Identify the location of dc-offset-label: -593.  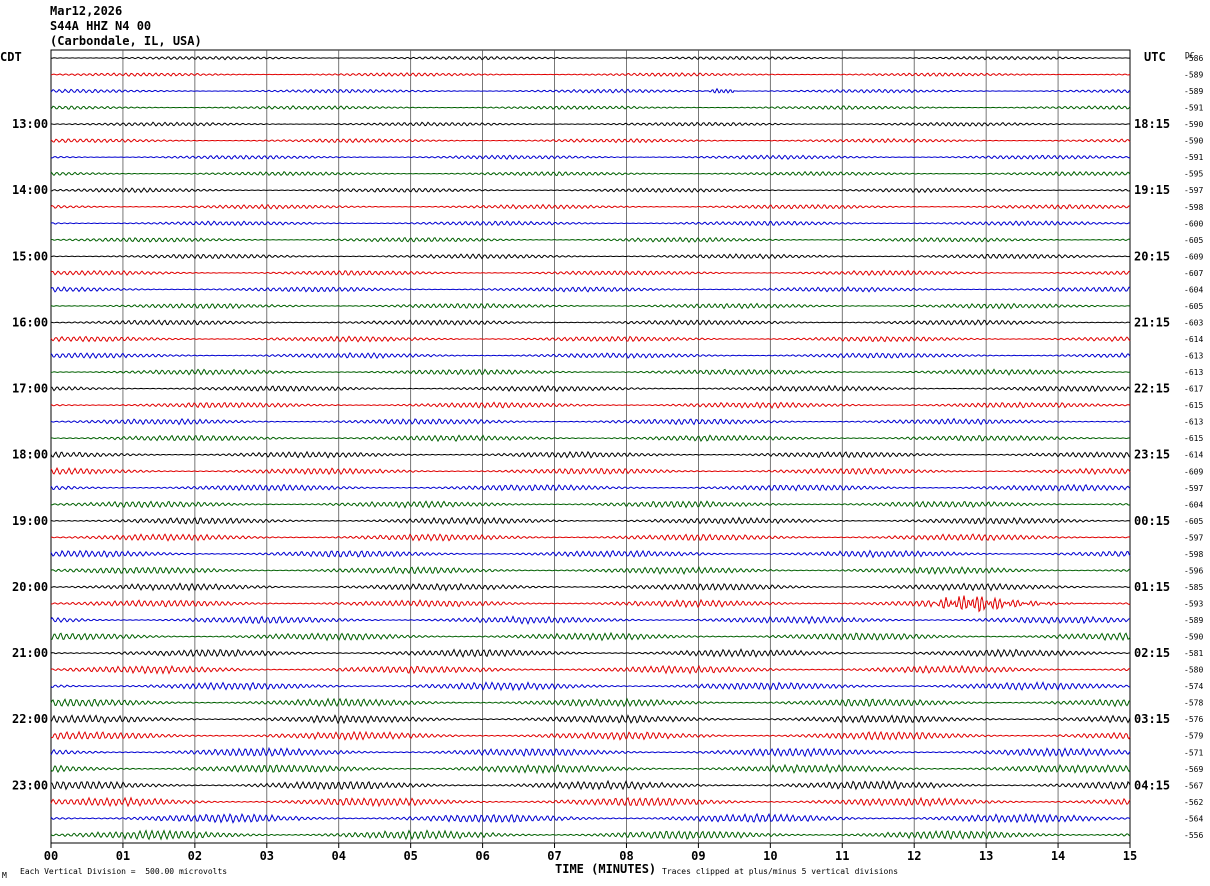
(1193, 603).